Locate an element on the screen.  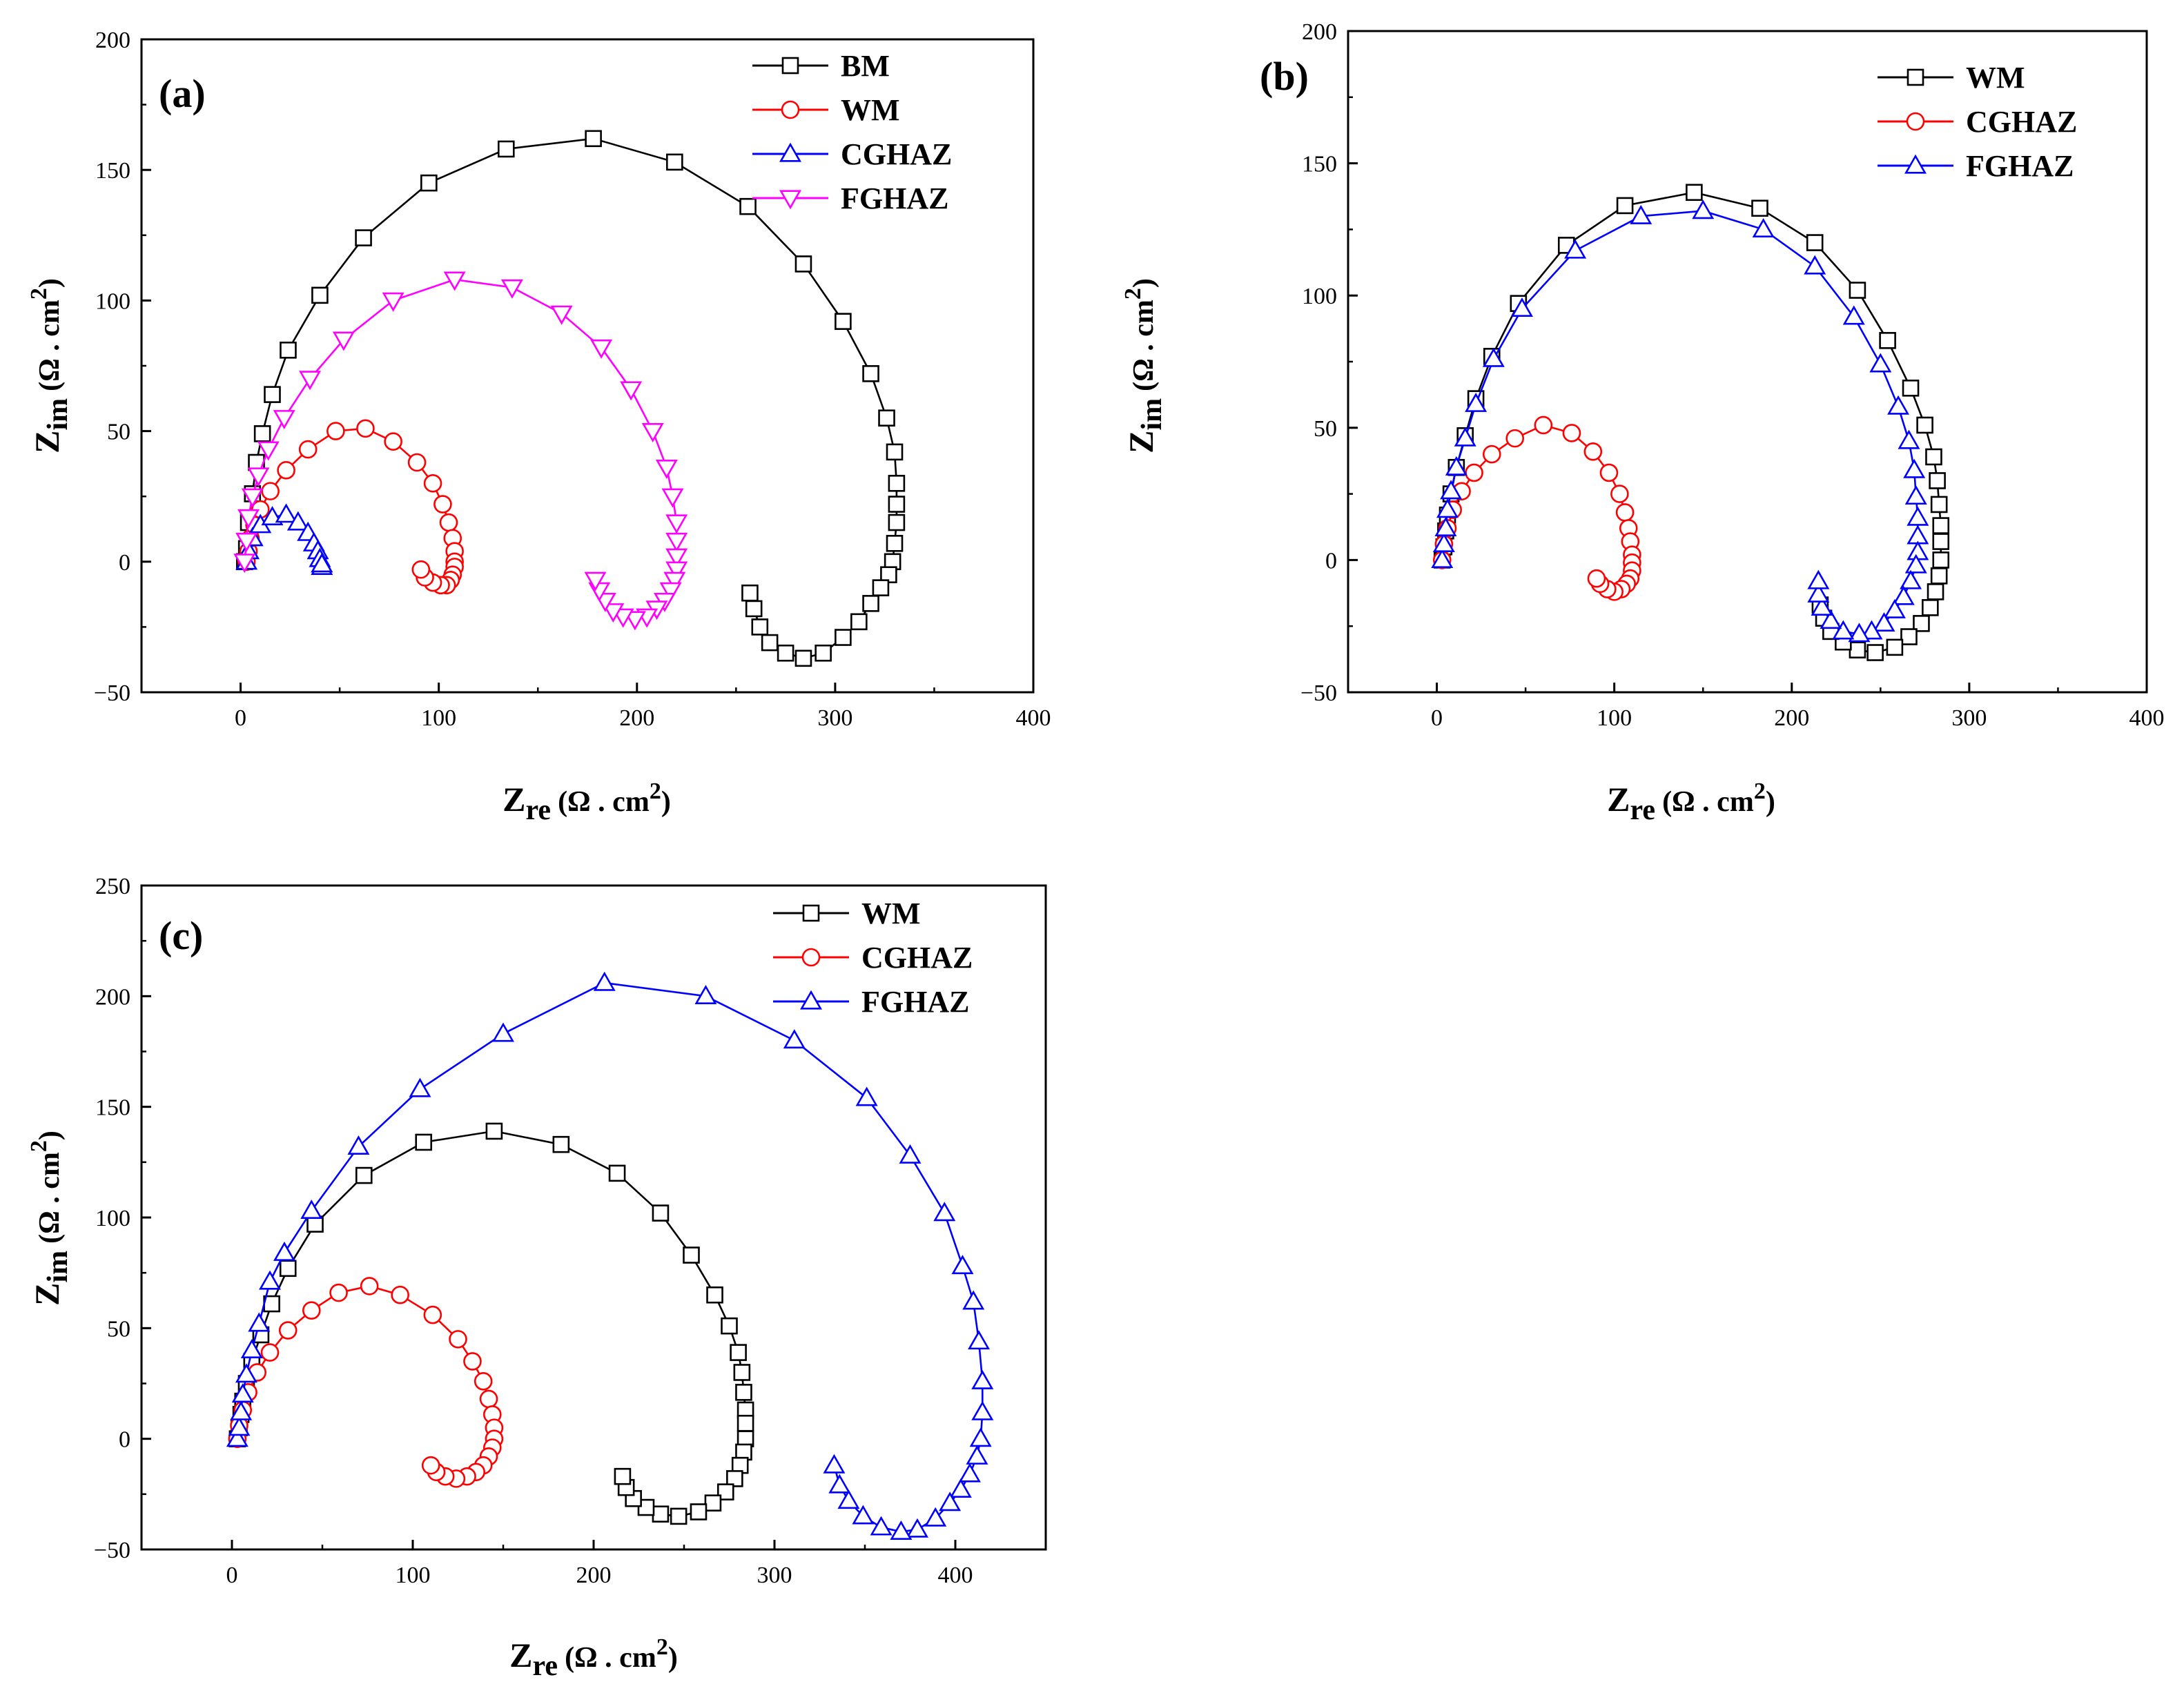
series-cghaz is located at coordinates (366, 1382).